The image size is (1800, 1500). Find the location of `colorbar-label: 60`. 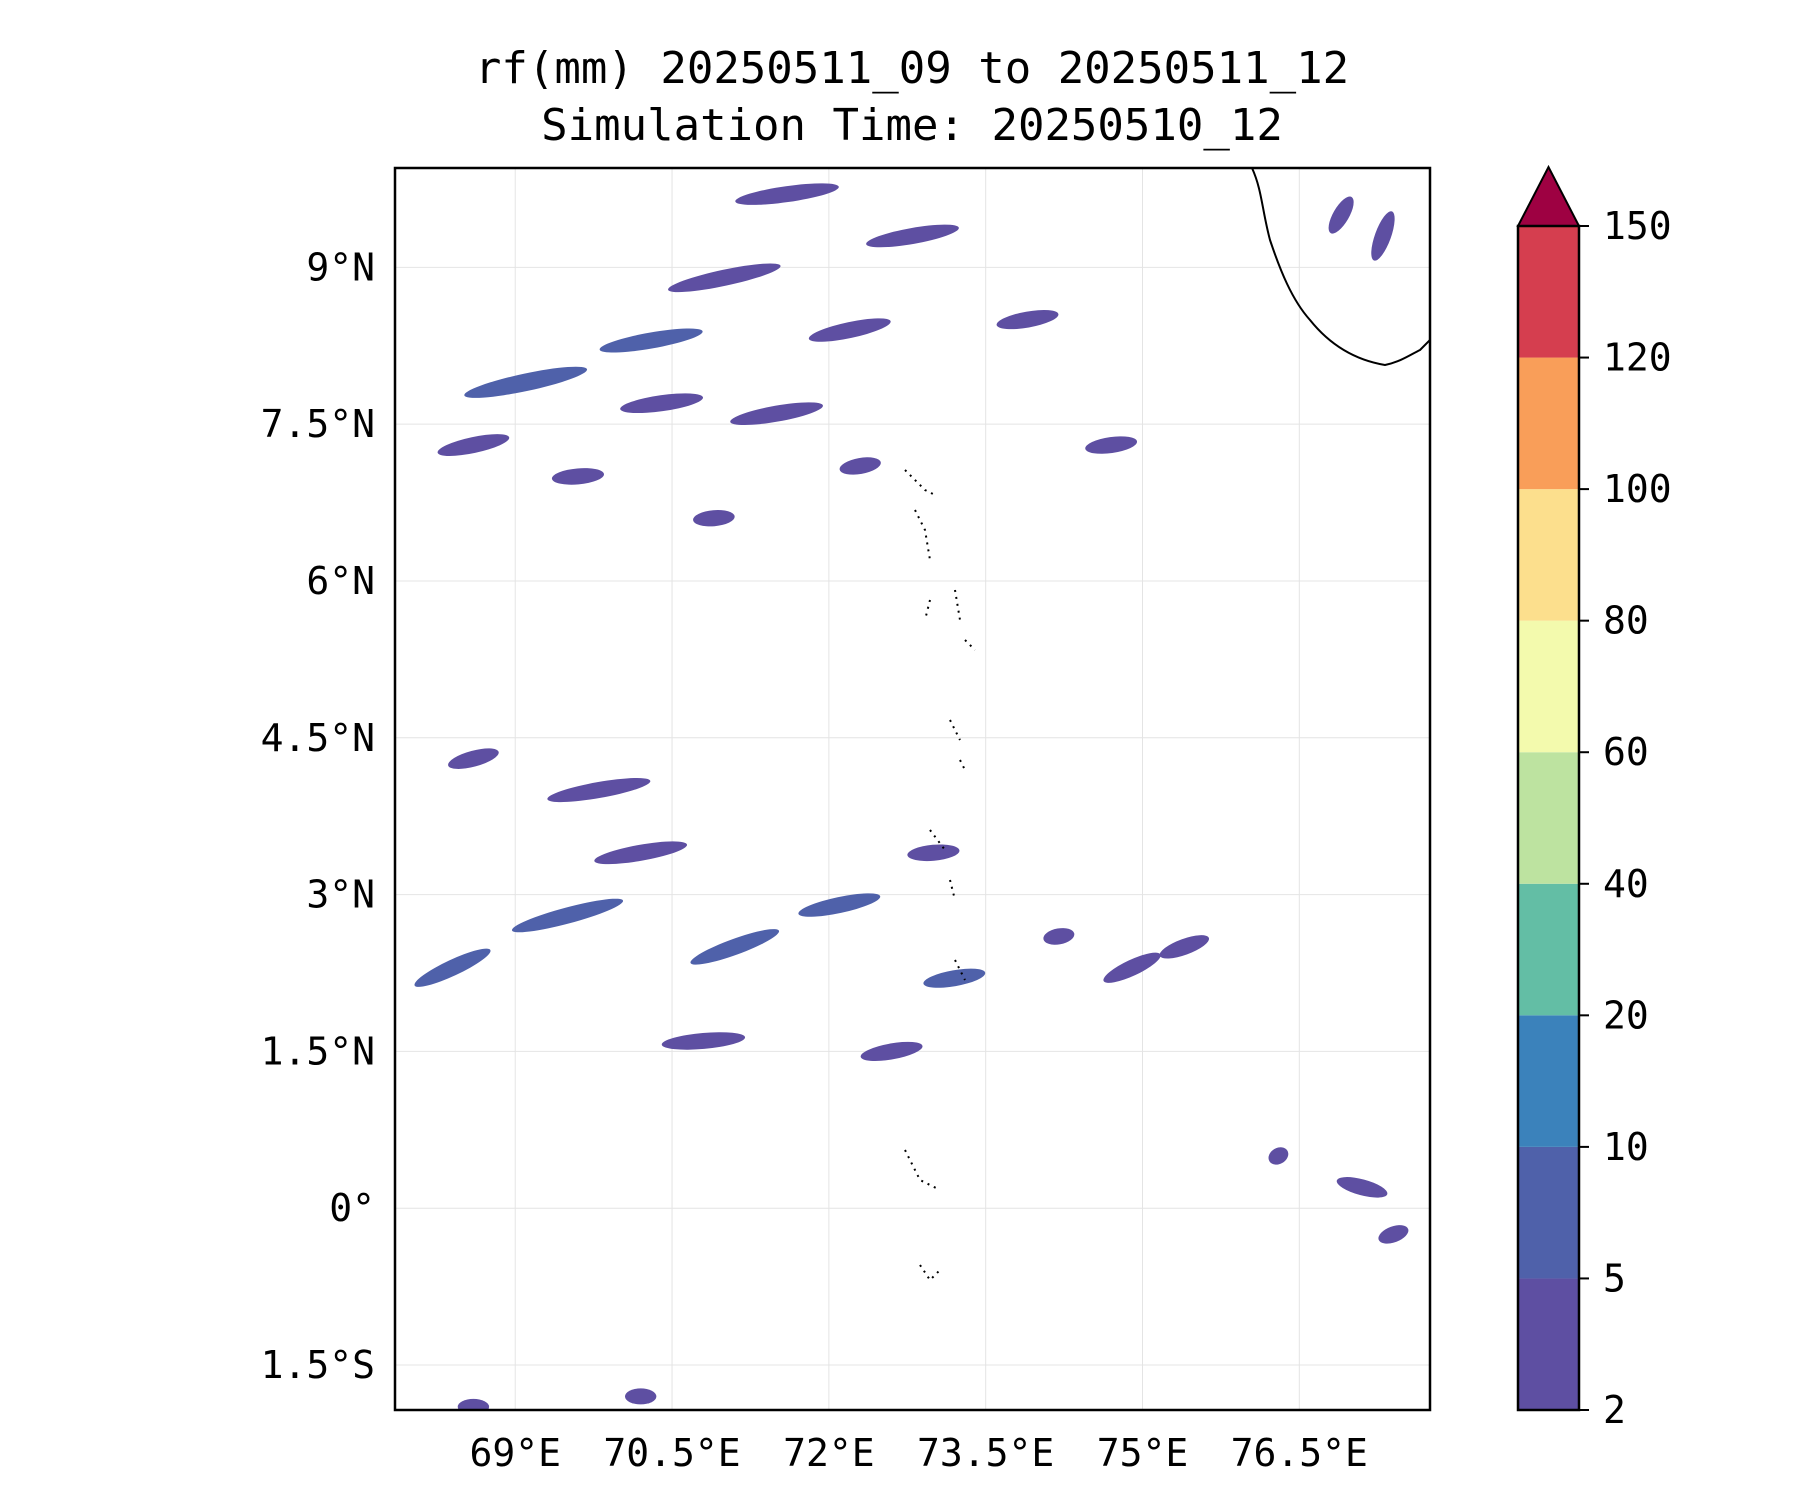

colorbar-label: 60 is located at coordinates (1626, 752).